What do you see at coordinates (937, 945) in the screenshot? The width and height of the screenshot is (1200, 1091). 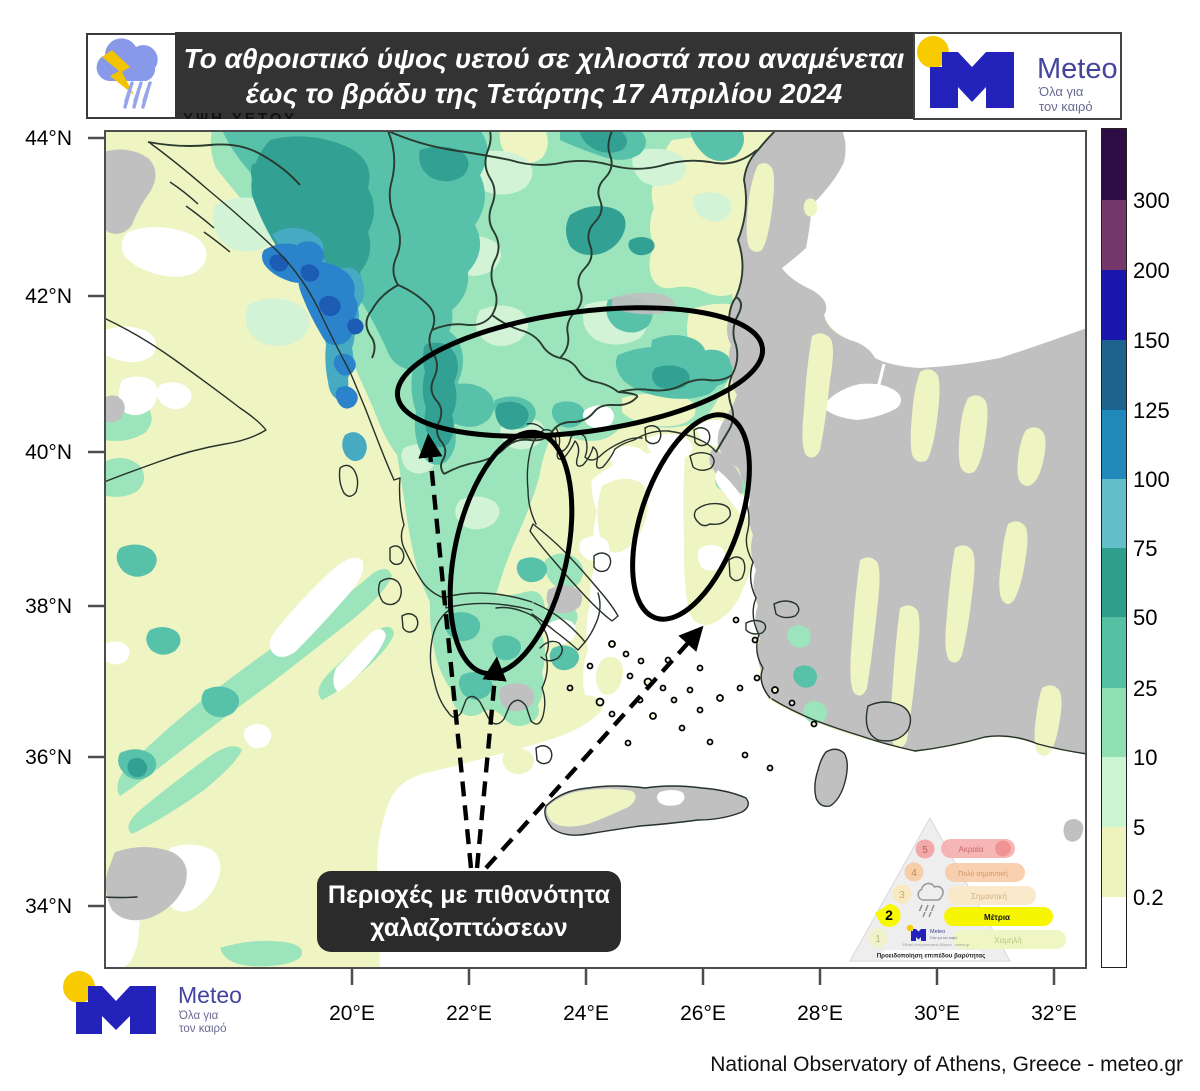 I see `svg-text:Εθνικό Αστεροσκοπείο Αθηνών -: Εθνικό Αστεροσκοπείο Αθηνών - meteo.gr` at bounding box center [937, 945].